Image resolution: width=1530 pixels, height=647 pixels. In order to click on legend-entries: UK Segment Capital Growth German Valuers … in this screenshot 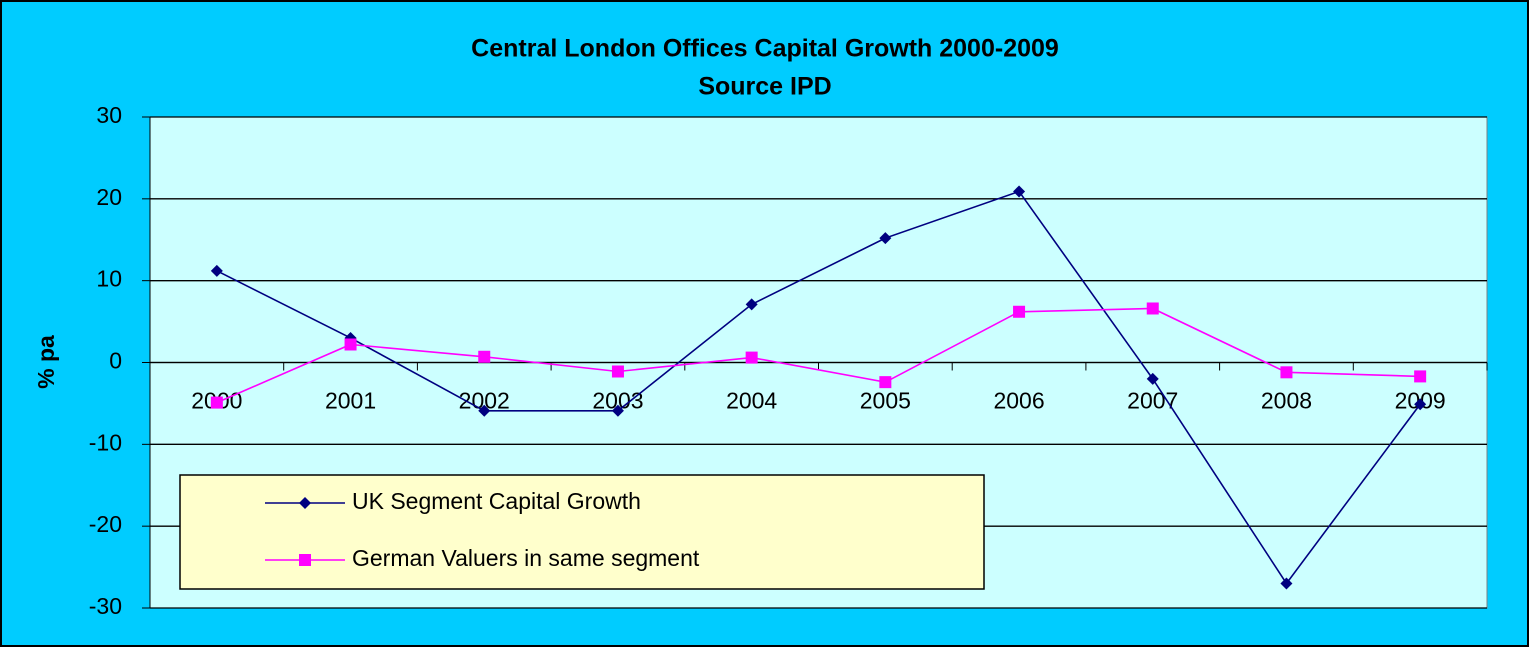, I will do `click(482, 529)`.